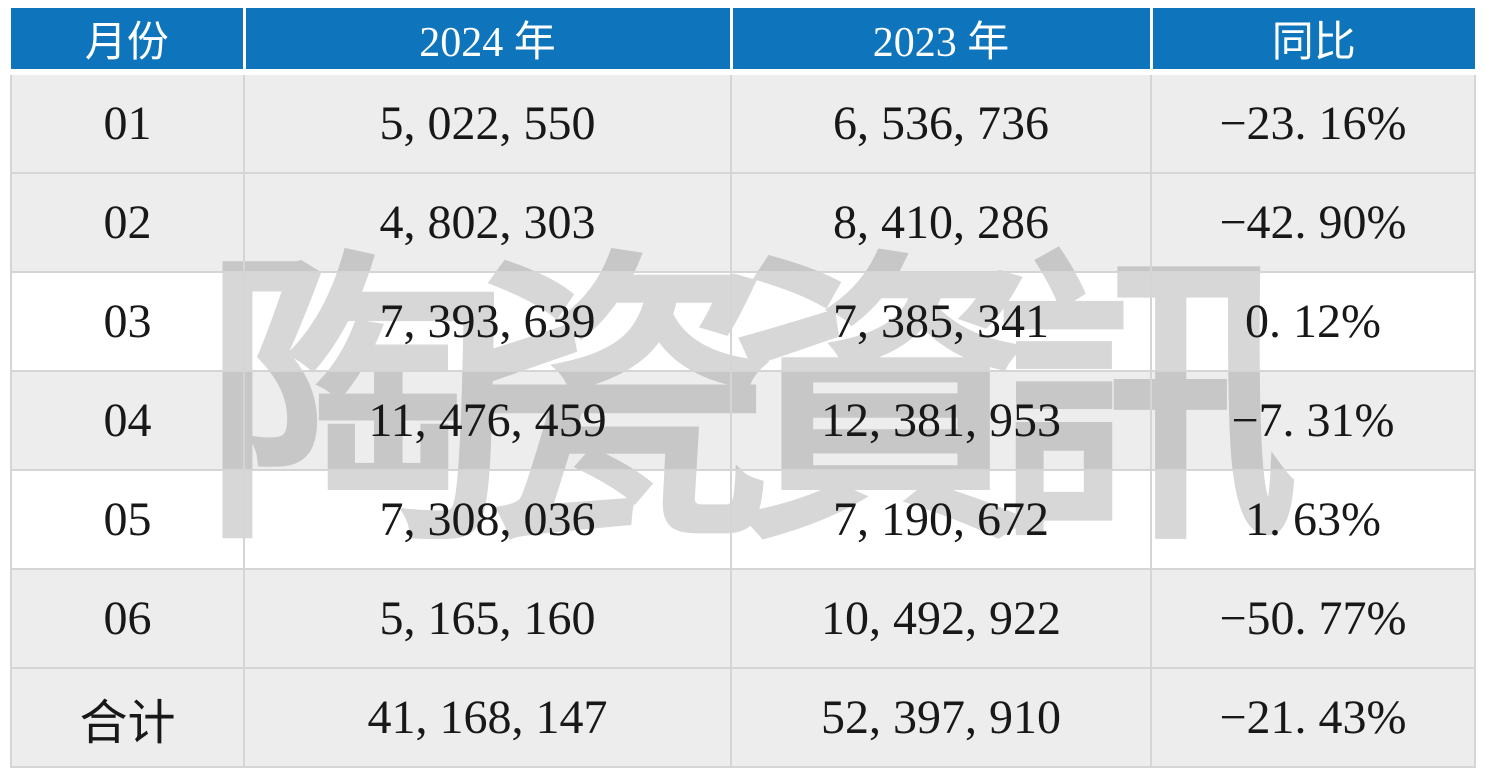  I want to click on value-2023: 10, 492, 922, so click(941, 618).